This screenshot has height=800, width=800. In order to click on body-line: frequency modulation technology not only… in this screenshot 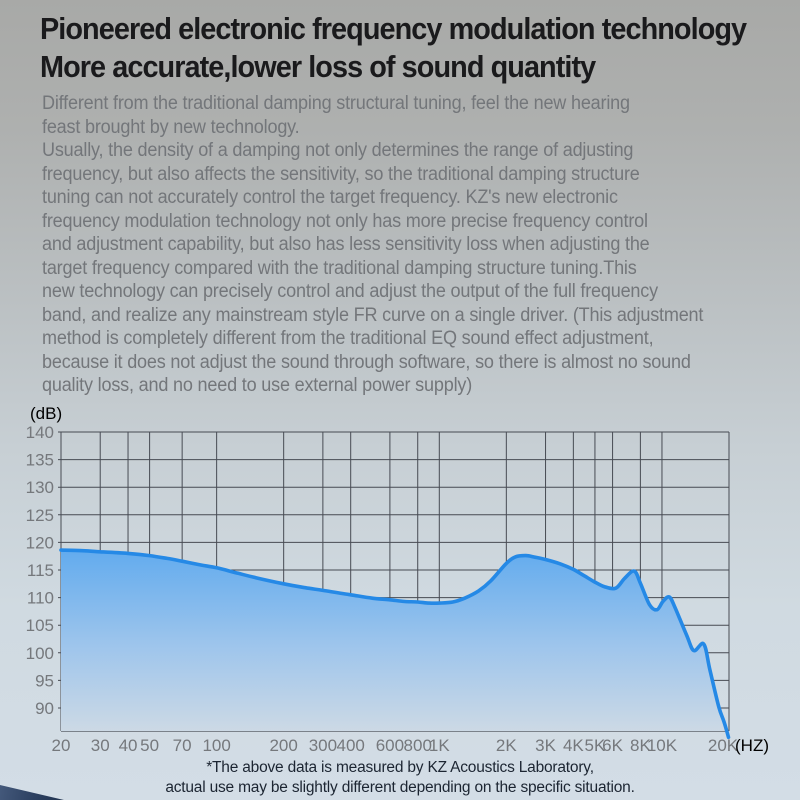, I will do `click(345, 221)`.